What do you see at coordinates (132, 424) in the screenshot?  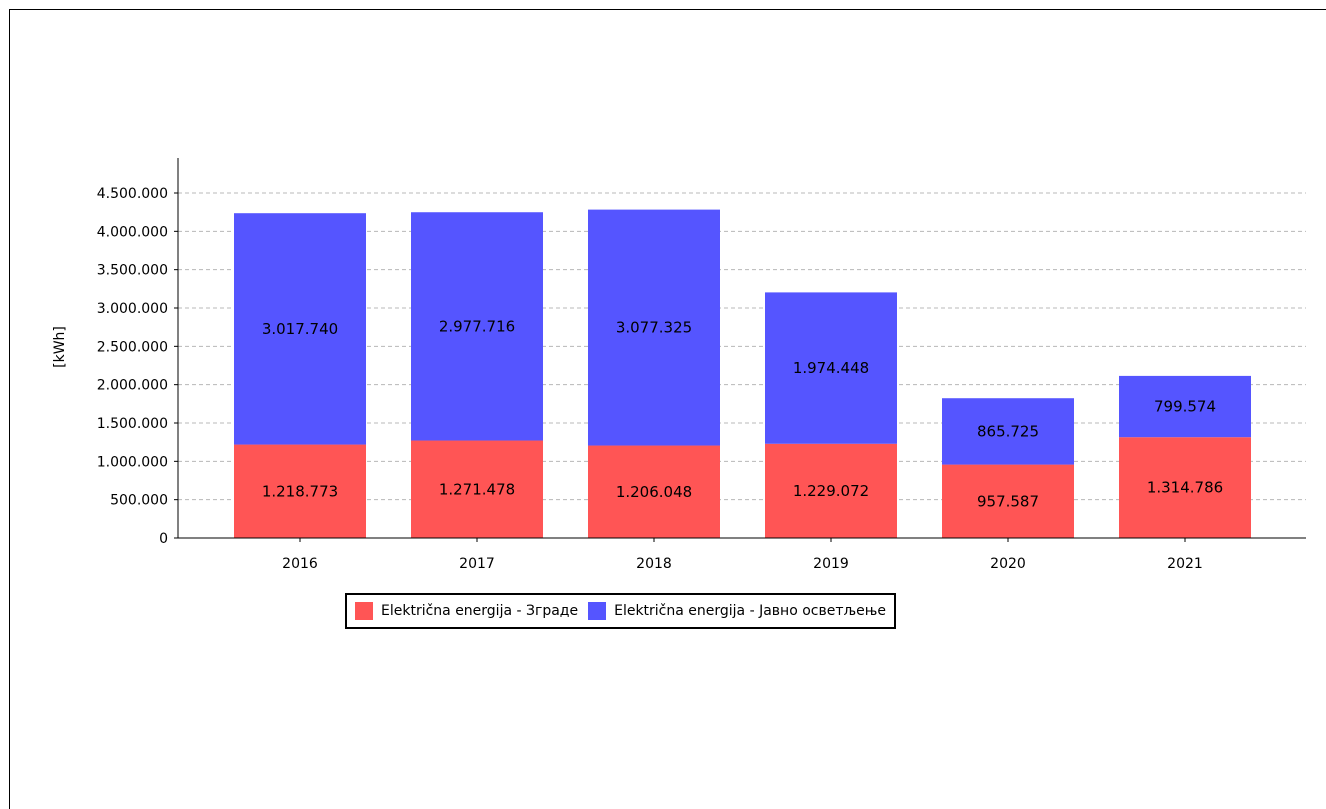 I see `y-tick-label: 1.500.000` at bounding box center [132, 424].